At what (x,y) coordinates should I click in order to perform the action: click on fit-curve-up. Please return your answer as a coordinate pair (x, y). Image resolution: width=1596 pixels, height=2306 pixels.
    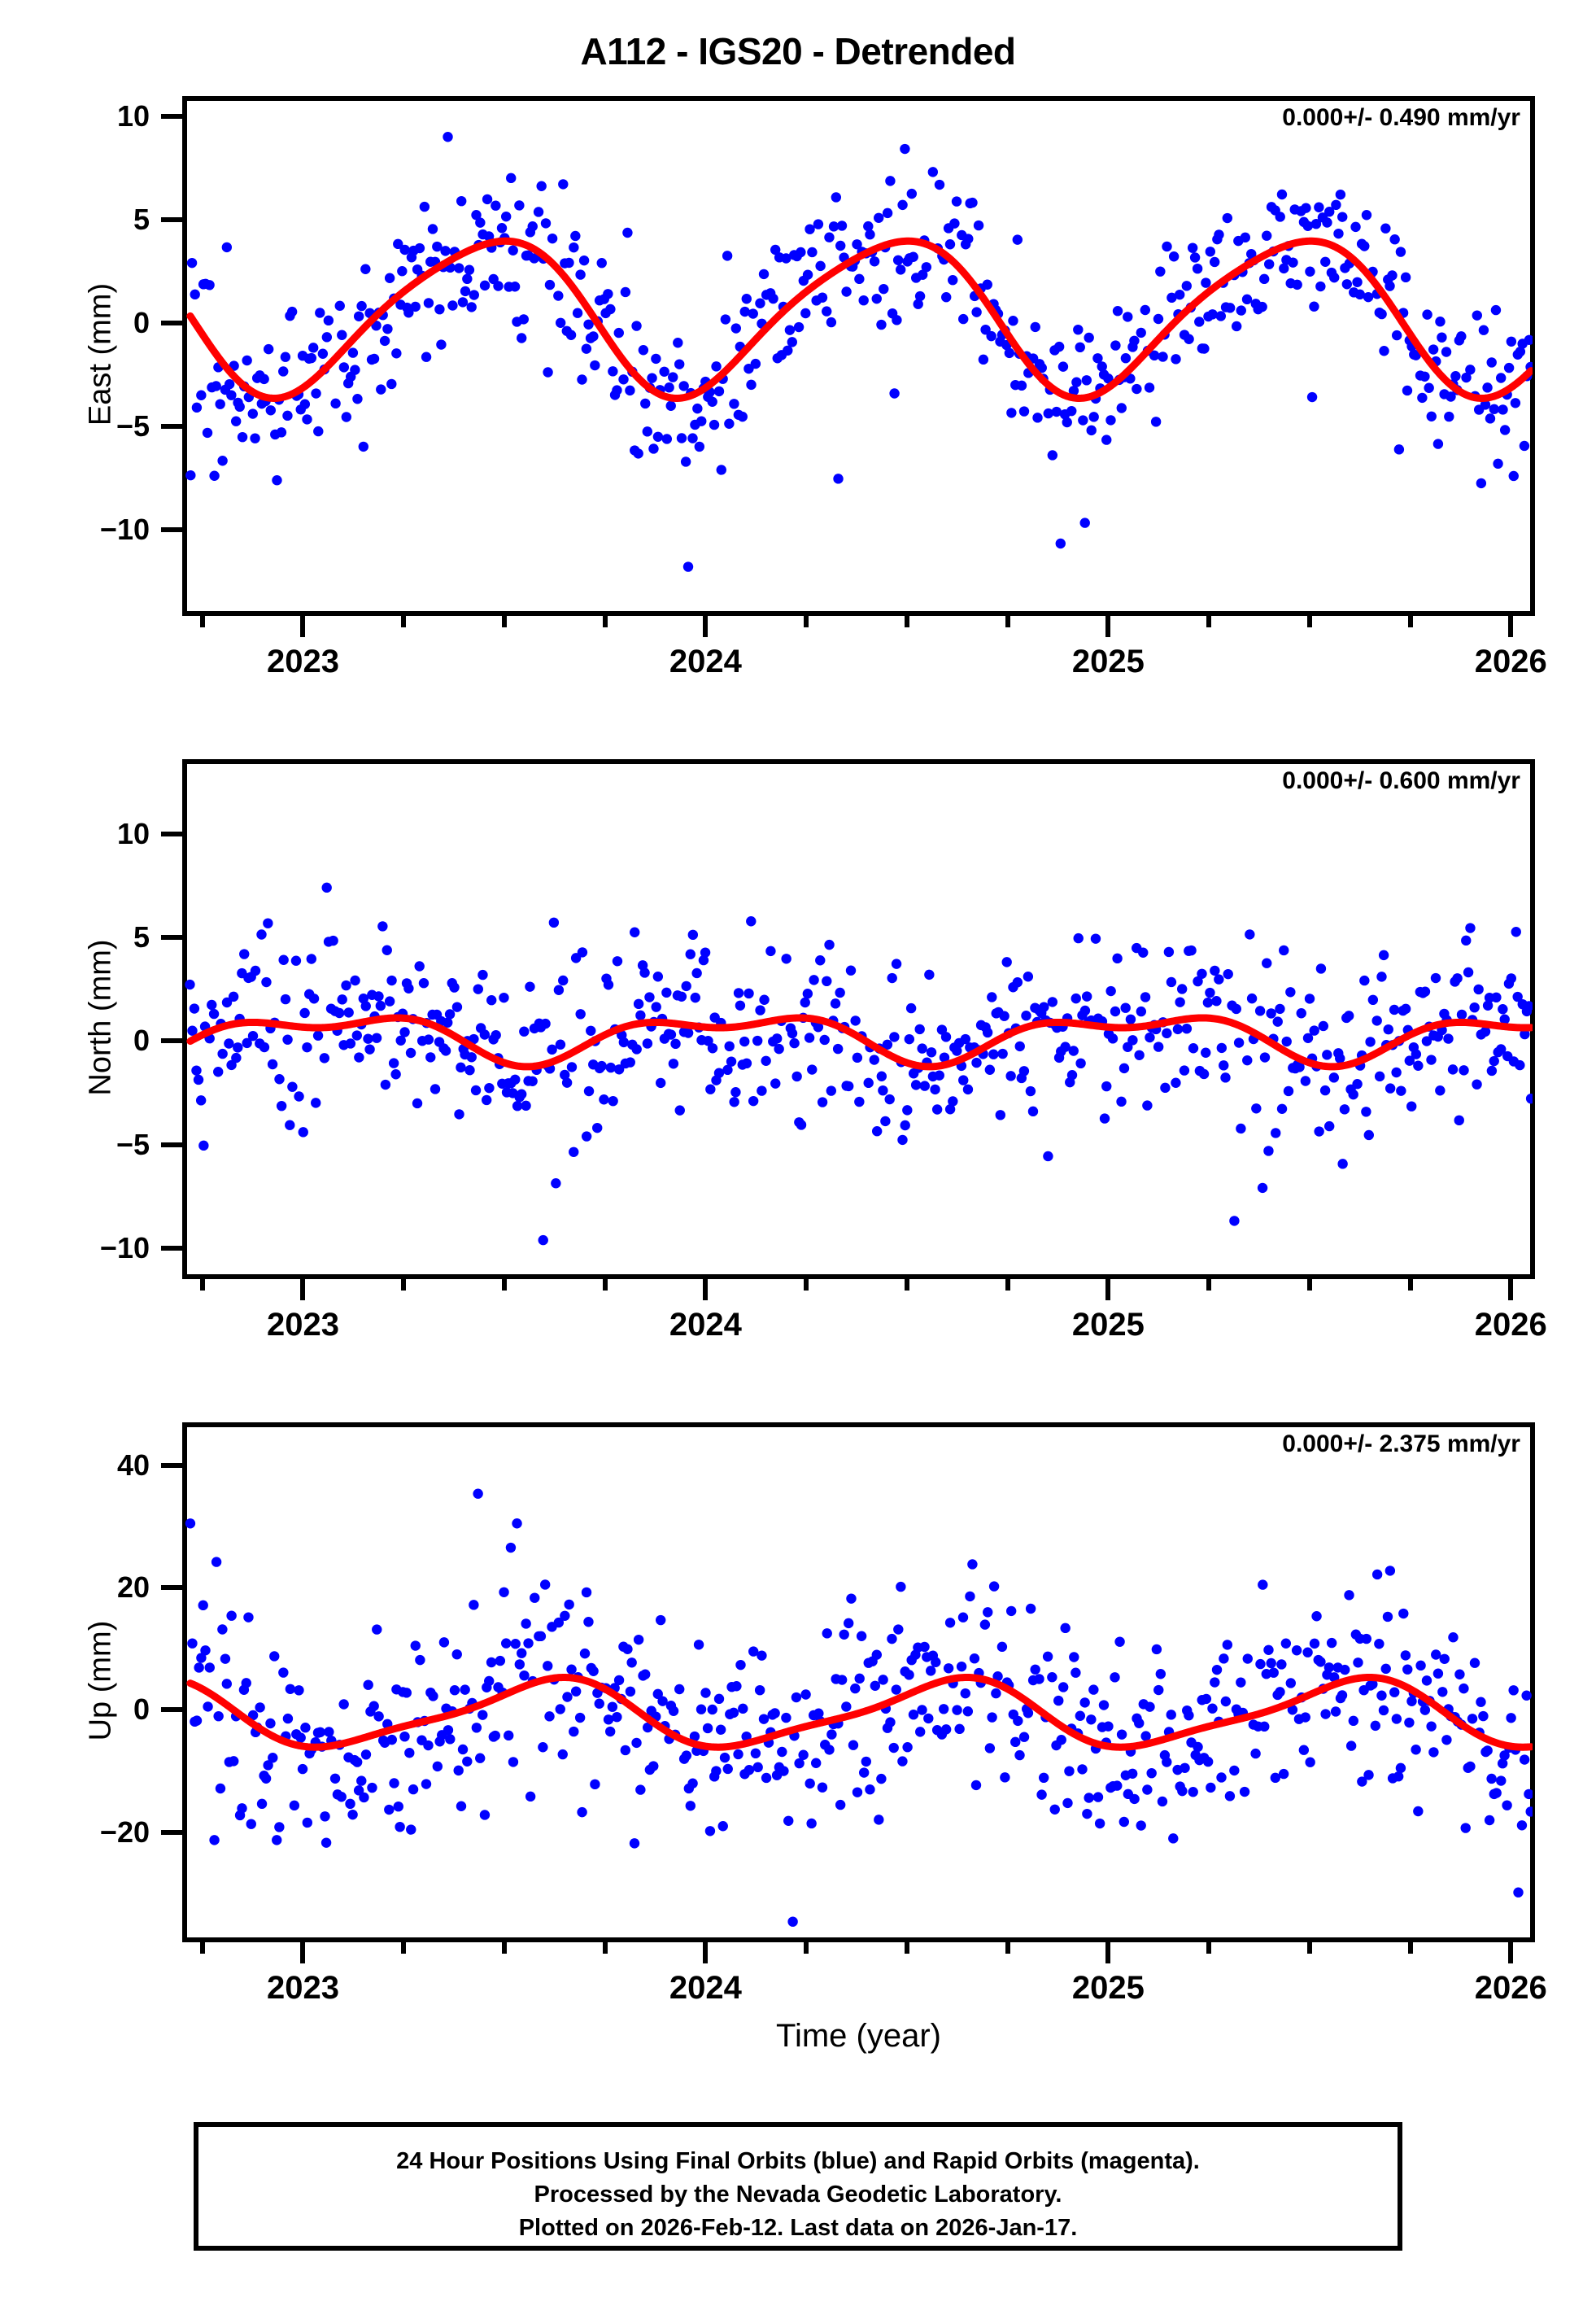
    Looking at the image, I should click on (859, 1712).